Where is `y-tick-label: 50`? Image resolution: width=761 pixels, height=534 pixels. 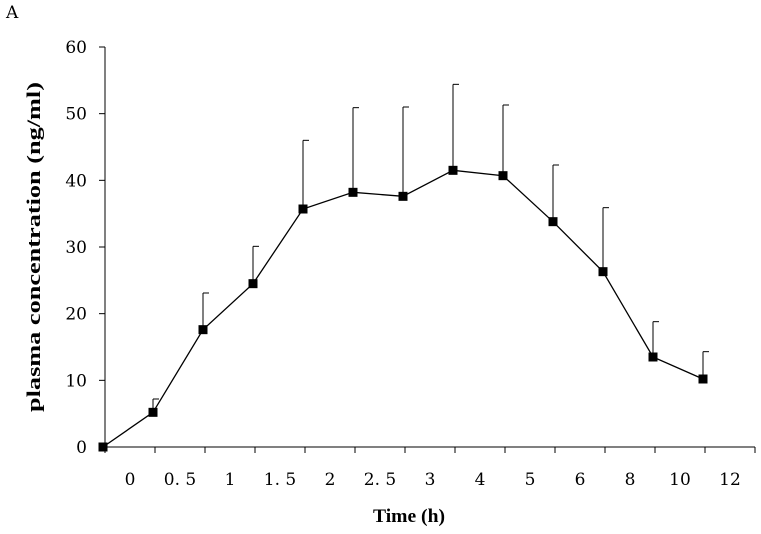 y-tick-label: 50 is located at coordinates (76, 115).